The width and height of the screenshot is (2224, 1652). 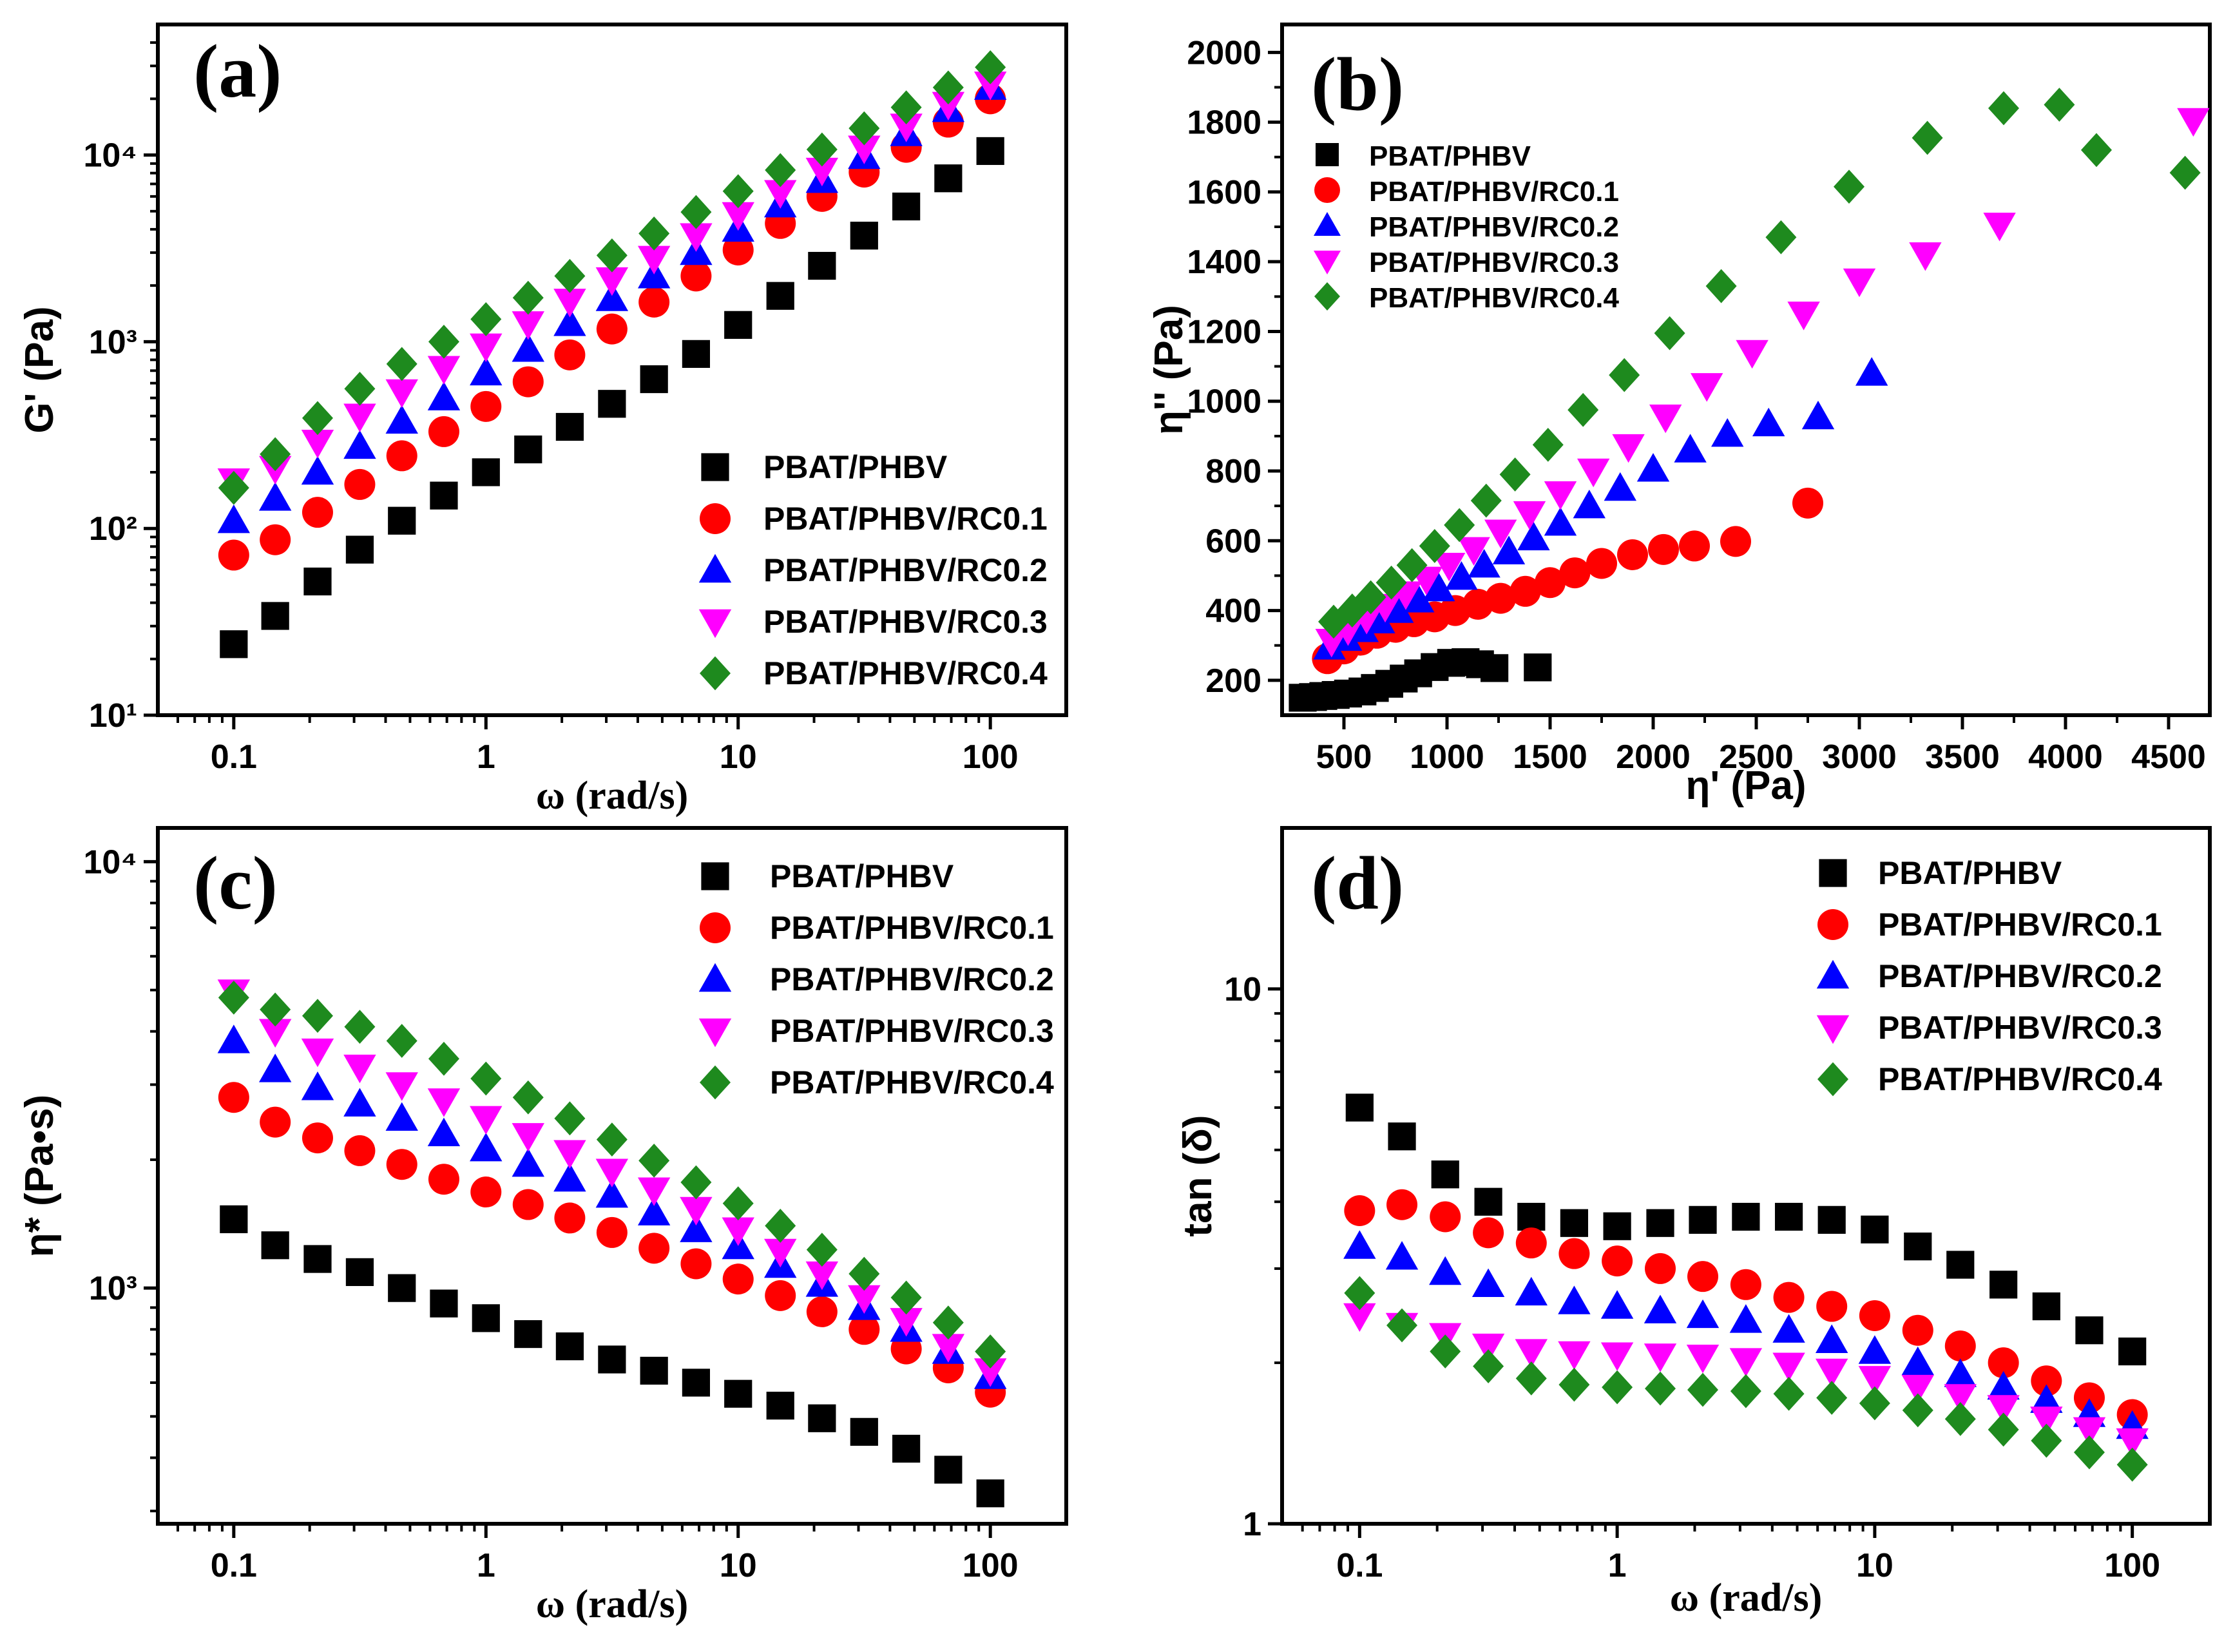 I want to click on y-tick-label-d-0: 1, so click(x=1252, y=1524).